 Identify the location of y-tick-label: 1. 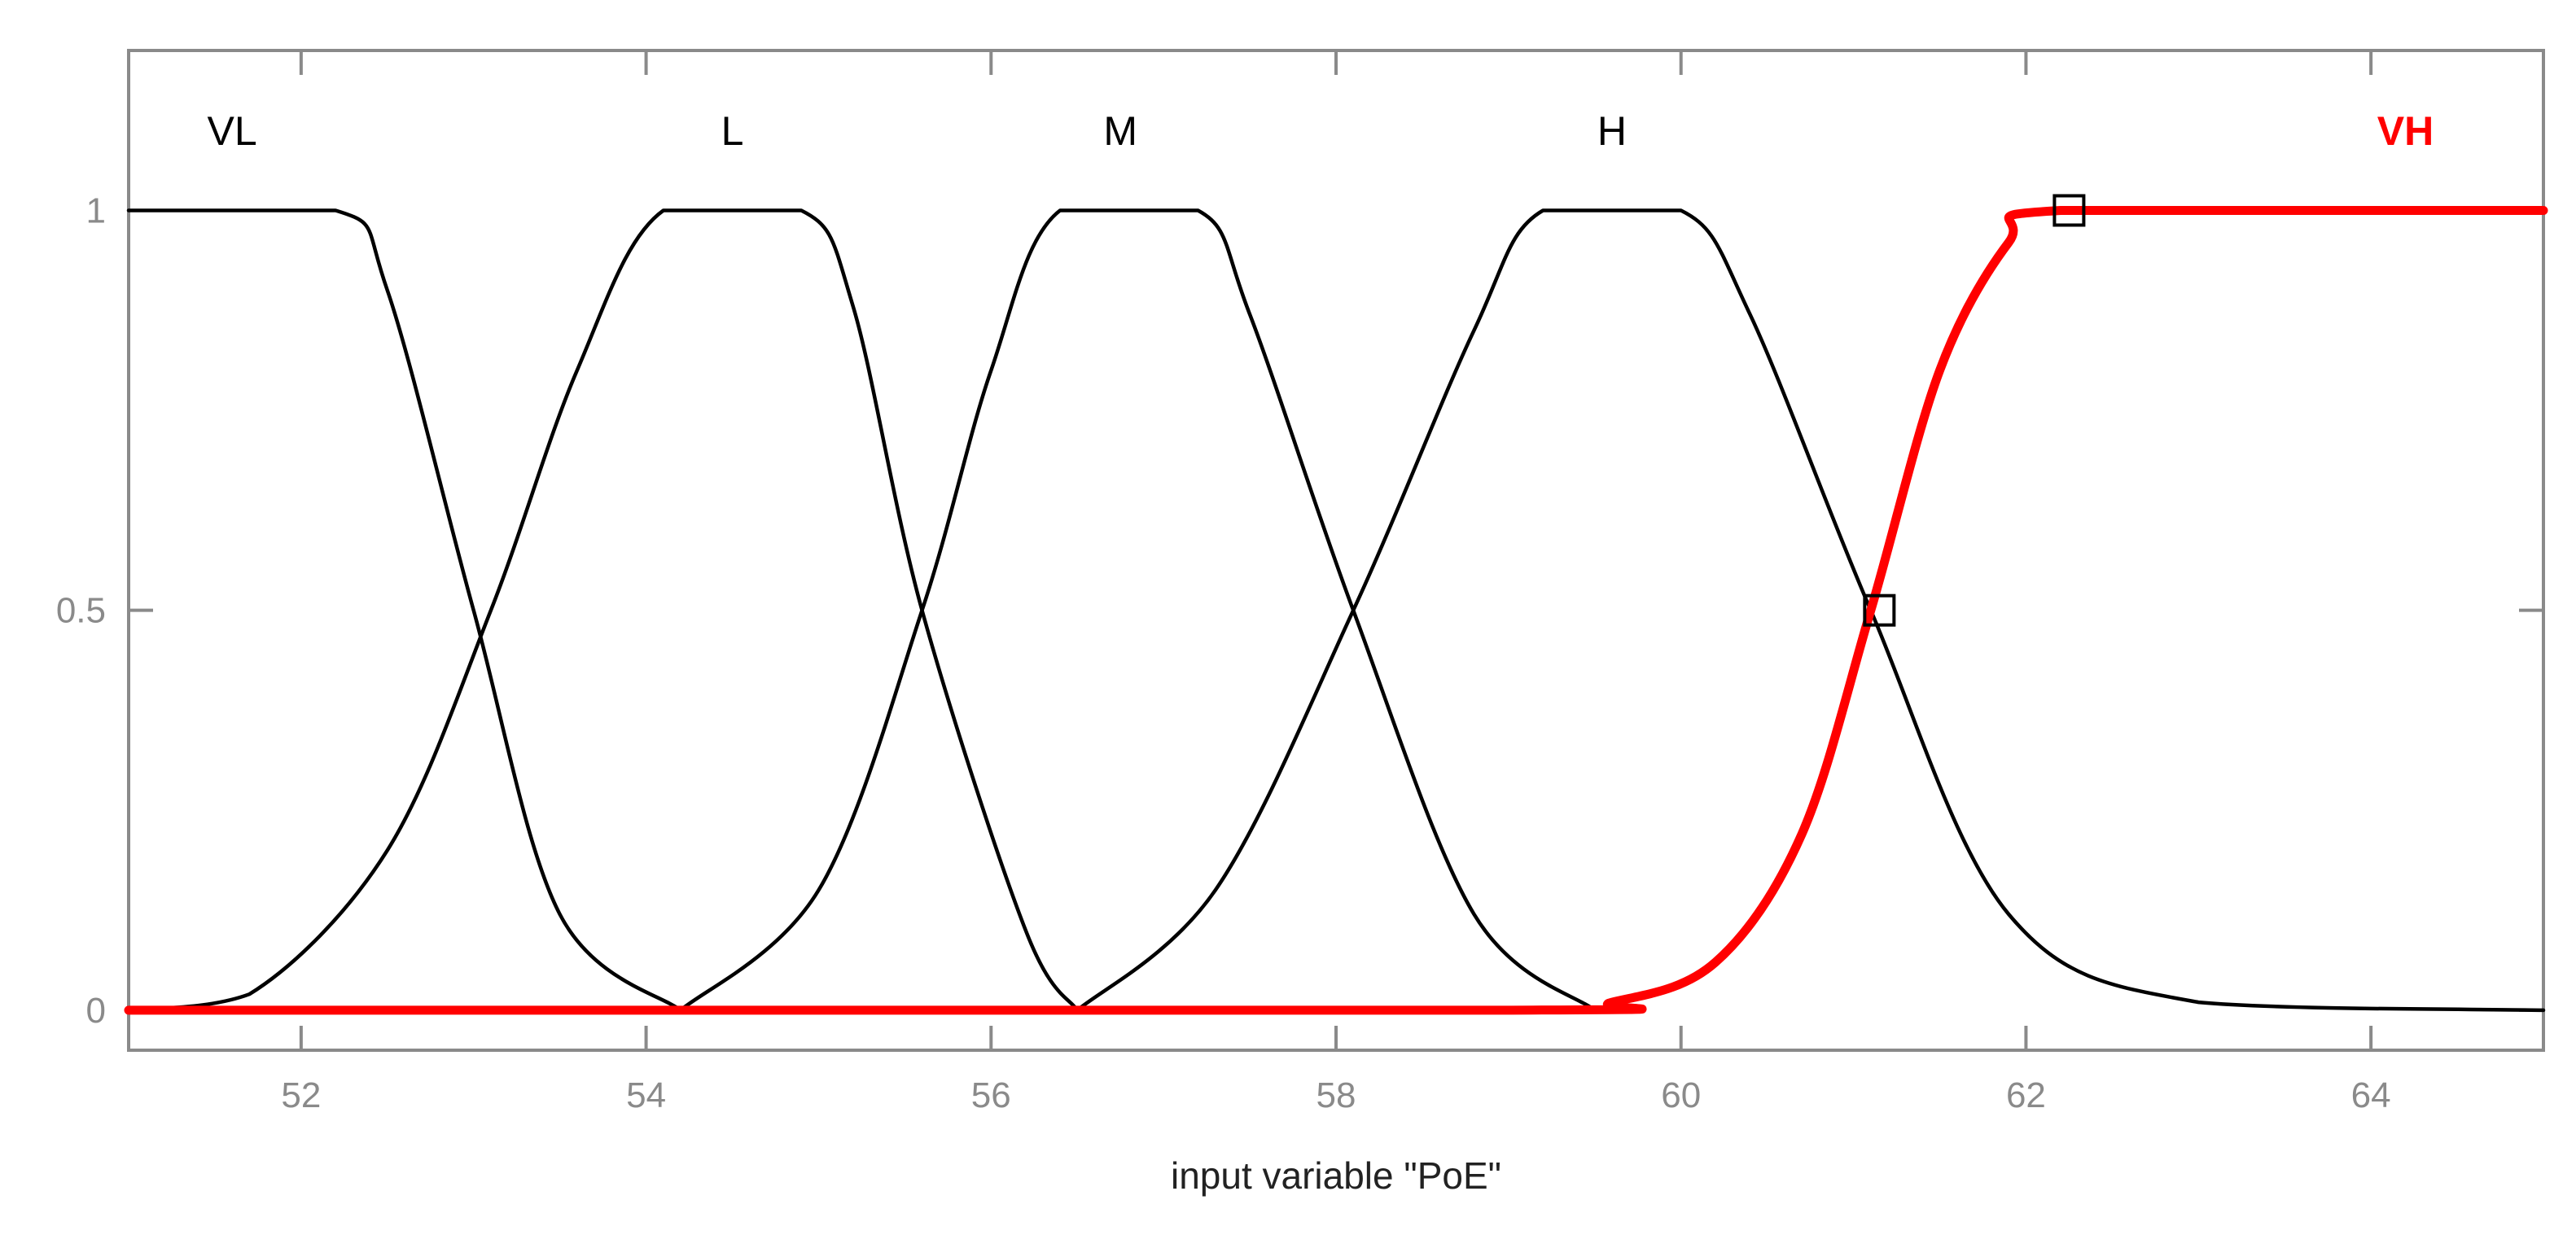
(96, 210).